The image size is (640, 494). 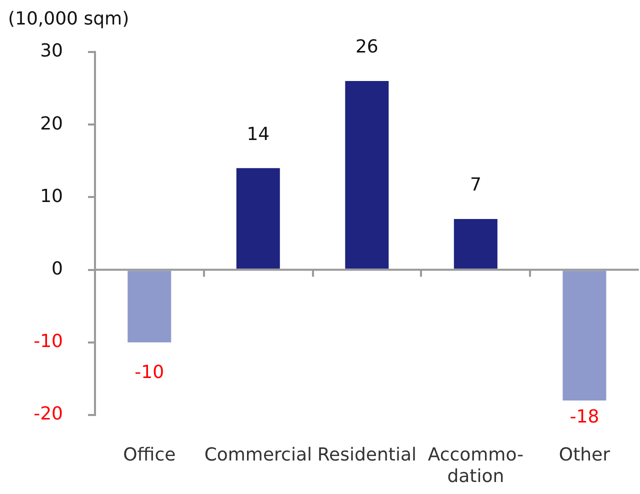 What do you see at coordinates (366, 47) in the screenshot?
I see `data-label: 26` at bounding box center [366, 47].